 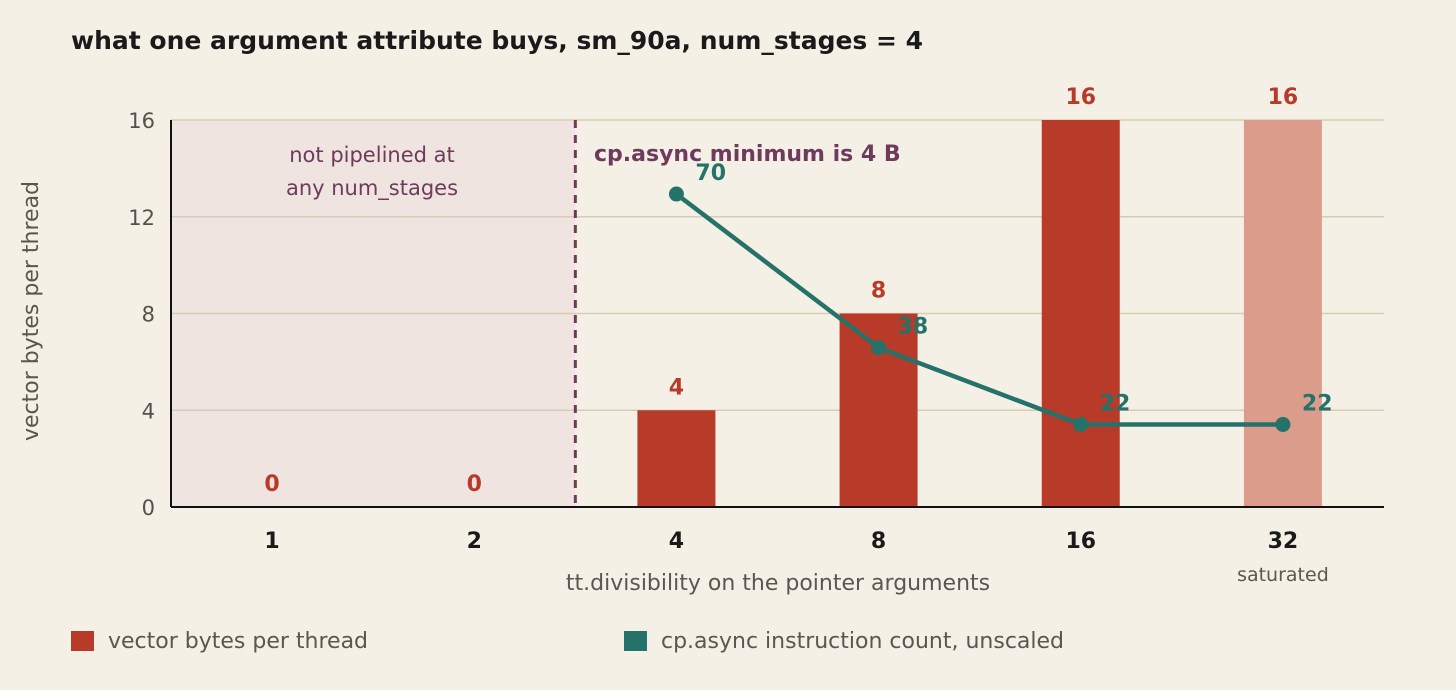 What do you see at coordinates (676, 387) in the screenshot?
I see `bar-value-label: 4` at bounding box center [676, 387].